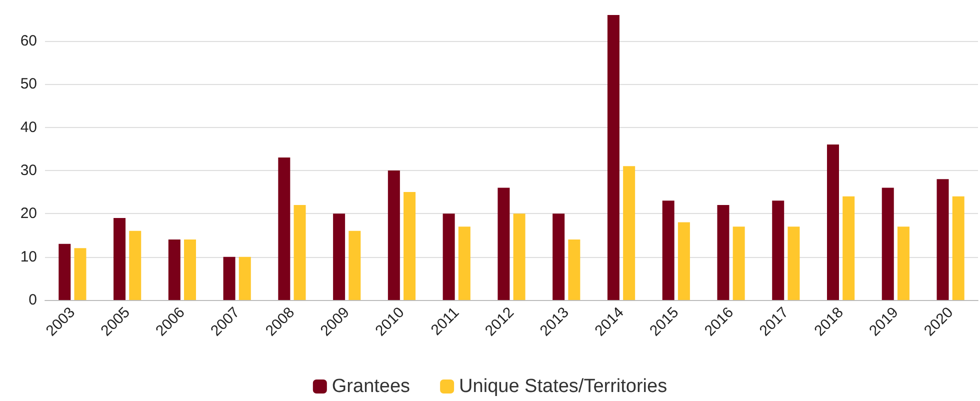  Describe the element at coordinates (28, 127) in the screenshot. I see `y-tick-label: 40` at that location.